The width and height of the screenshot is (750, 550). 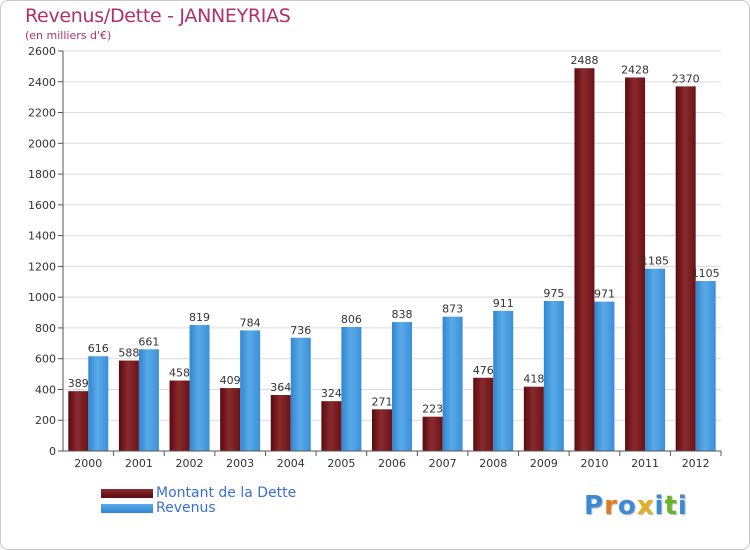 I want to click on data-label-revenus: 784, so click(x=250, y=322).